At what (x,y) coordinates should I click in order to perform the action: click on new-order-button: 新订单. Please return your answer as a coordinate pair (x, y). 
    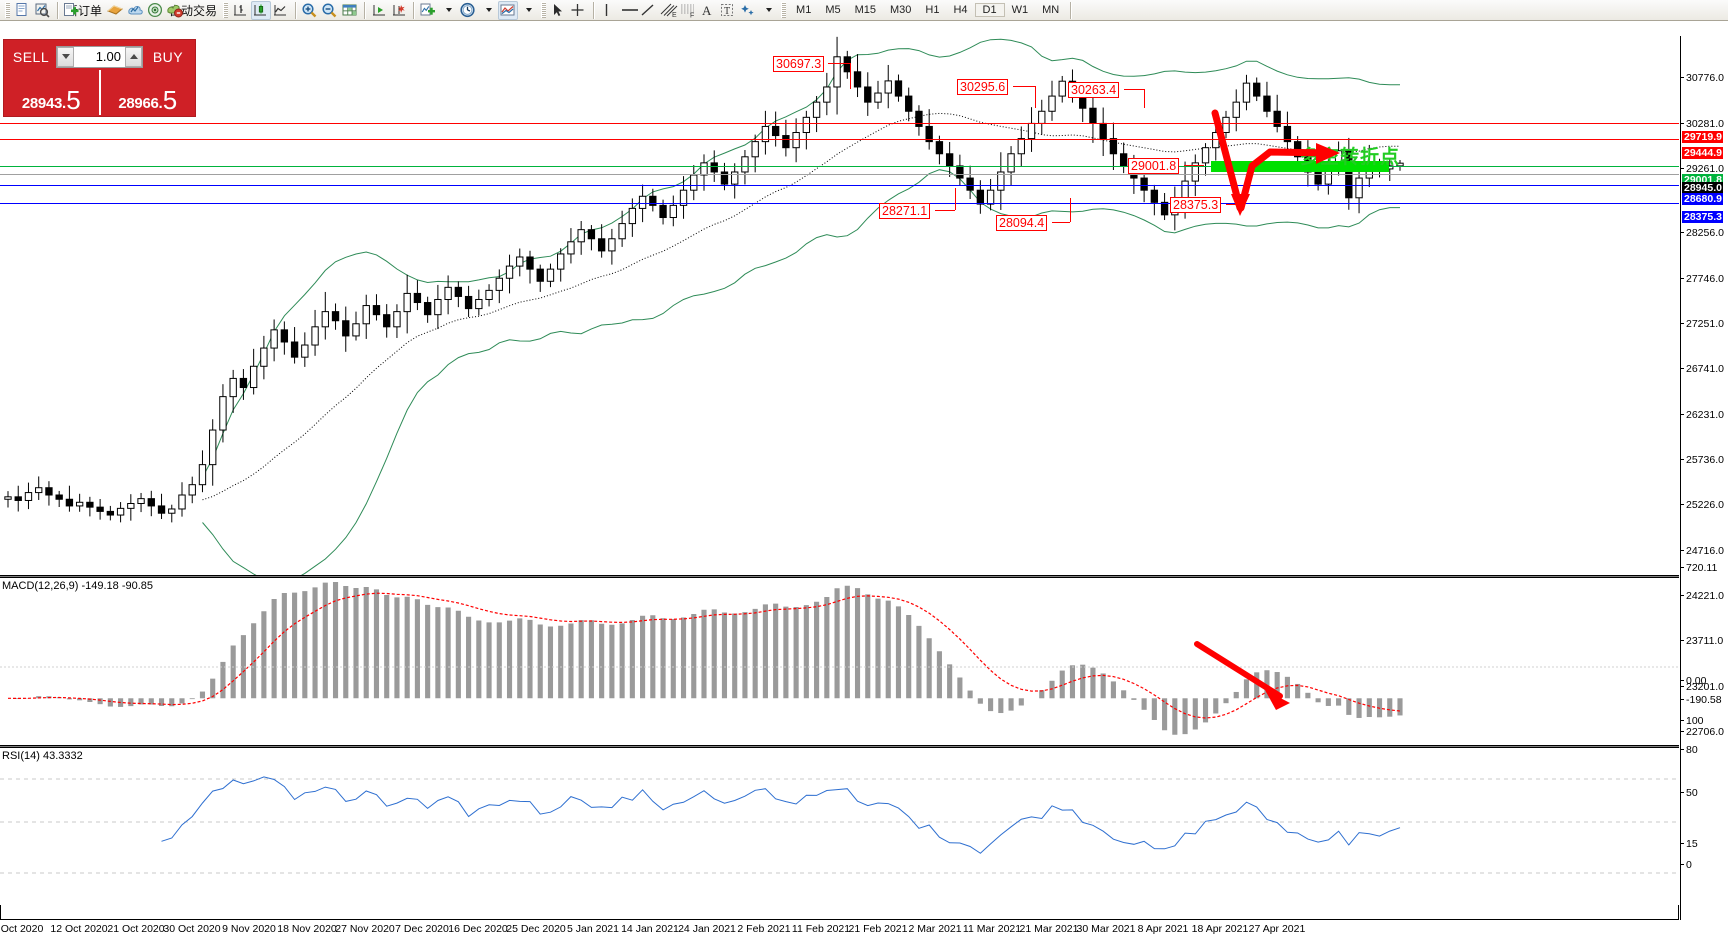
    Looking at the image, I should click on (83, 10).